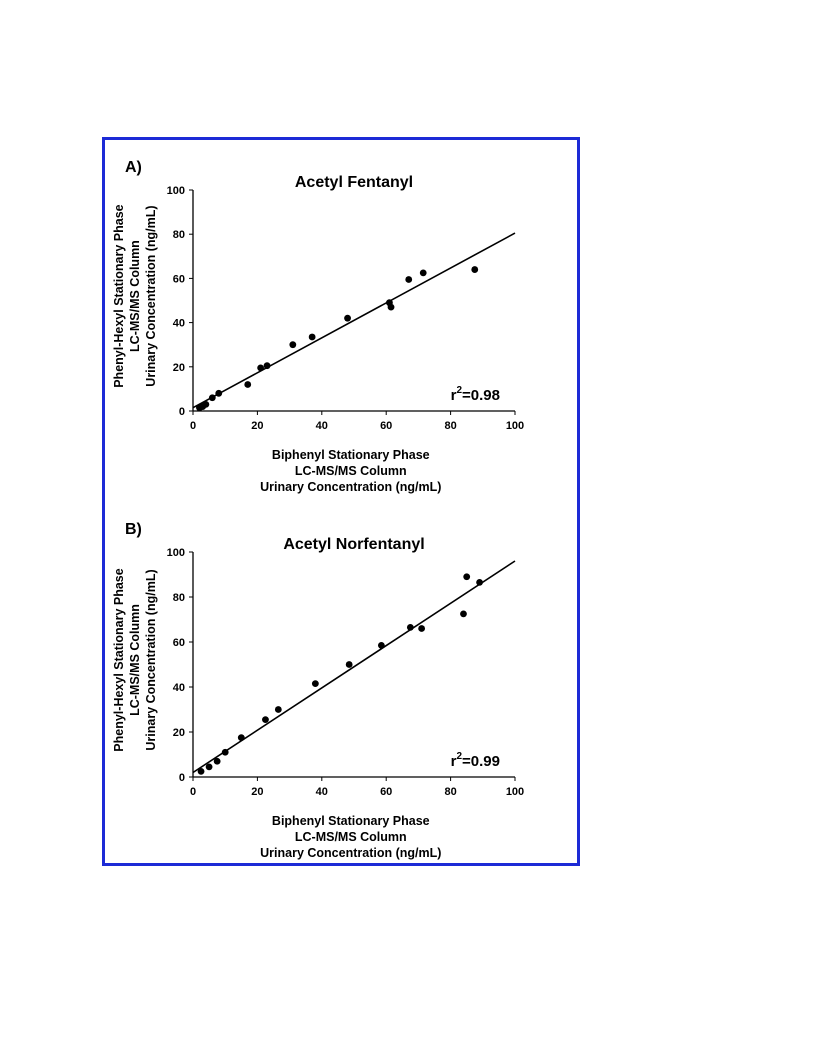  What do you see at coordinates (481, 395) in the screenshot?
I see `r-squared-value: =0.98` at bounding box center [481, 395].